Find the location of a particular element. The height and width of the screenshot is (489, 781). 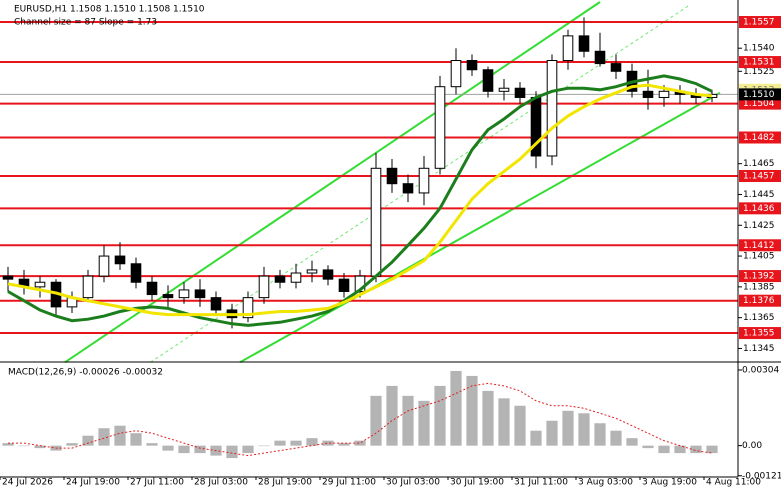

level-label: 1.1392 is located at coordinates (759, 277).